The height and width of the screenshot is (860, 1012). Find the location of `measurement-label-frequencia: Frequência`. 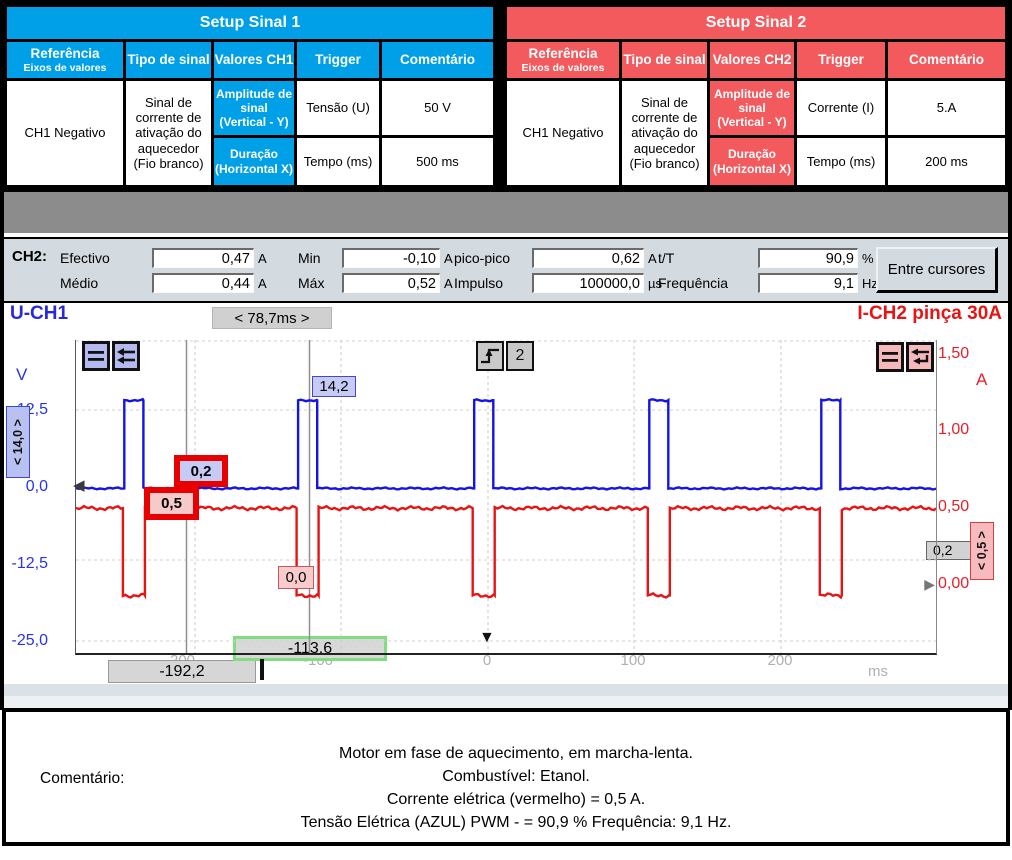

measurement-label-frequencia: Frequência is located at coordinates (693, 283).